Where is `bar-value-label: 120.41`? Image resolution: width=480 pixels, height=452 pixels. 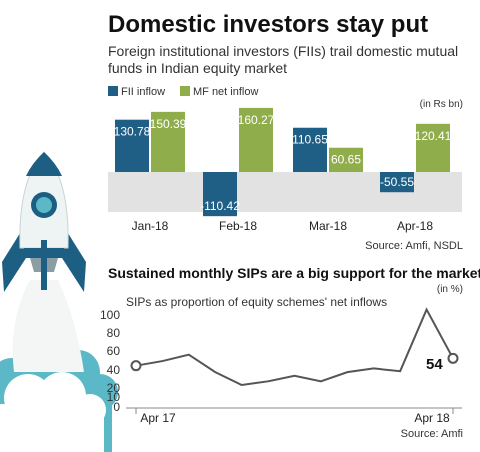
bar-value-label: 120.41 is located at coordinates (433, 136).